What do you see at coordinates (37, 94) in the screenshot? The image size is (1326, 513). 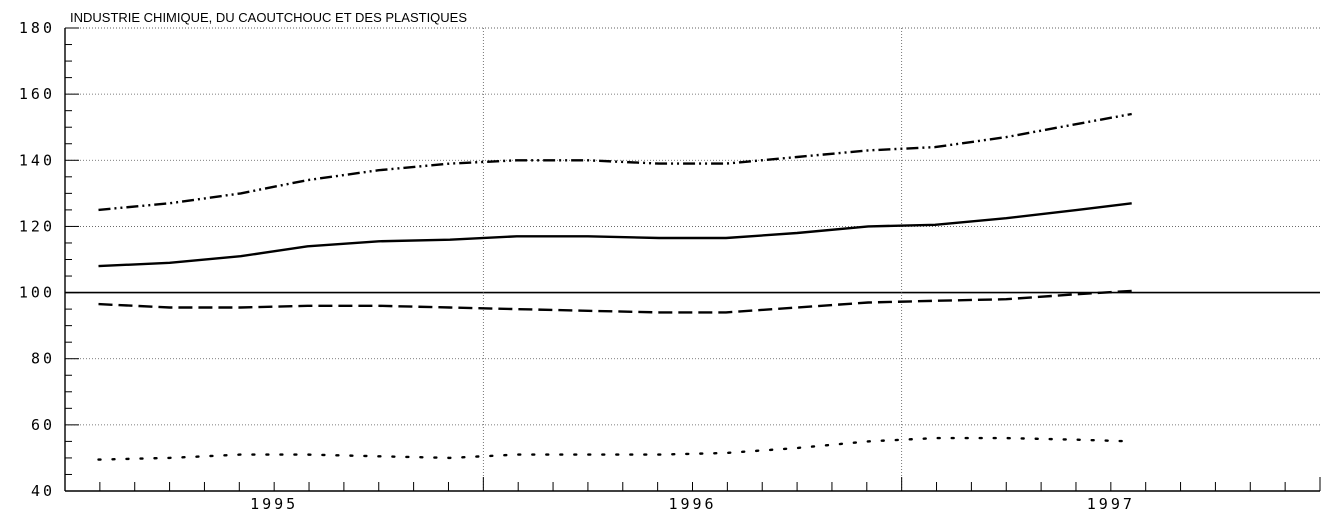 I see `y-tick-label: 160` at bounding box center [37, 94].